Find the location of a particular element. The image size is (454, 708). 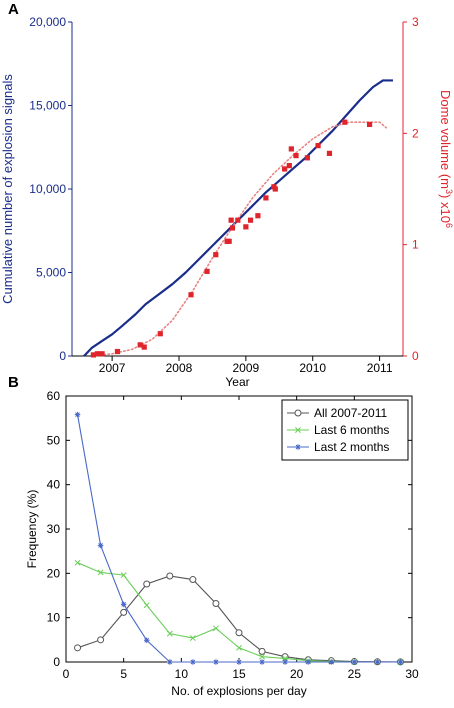

panel-a-x-tick-label: 2011 is located at coordinates (380, 368).